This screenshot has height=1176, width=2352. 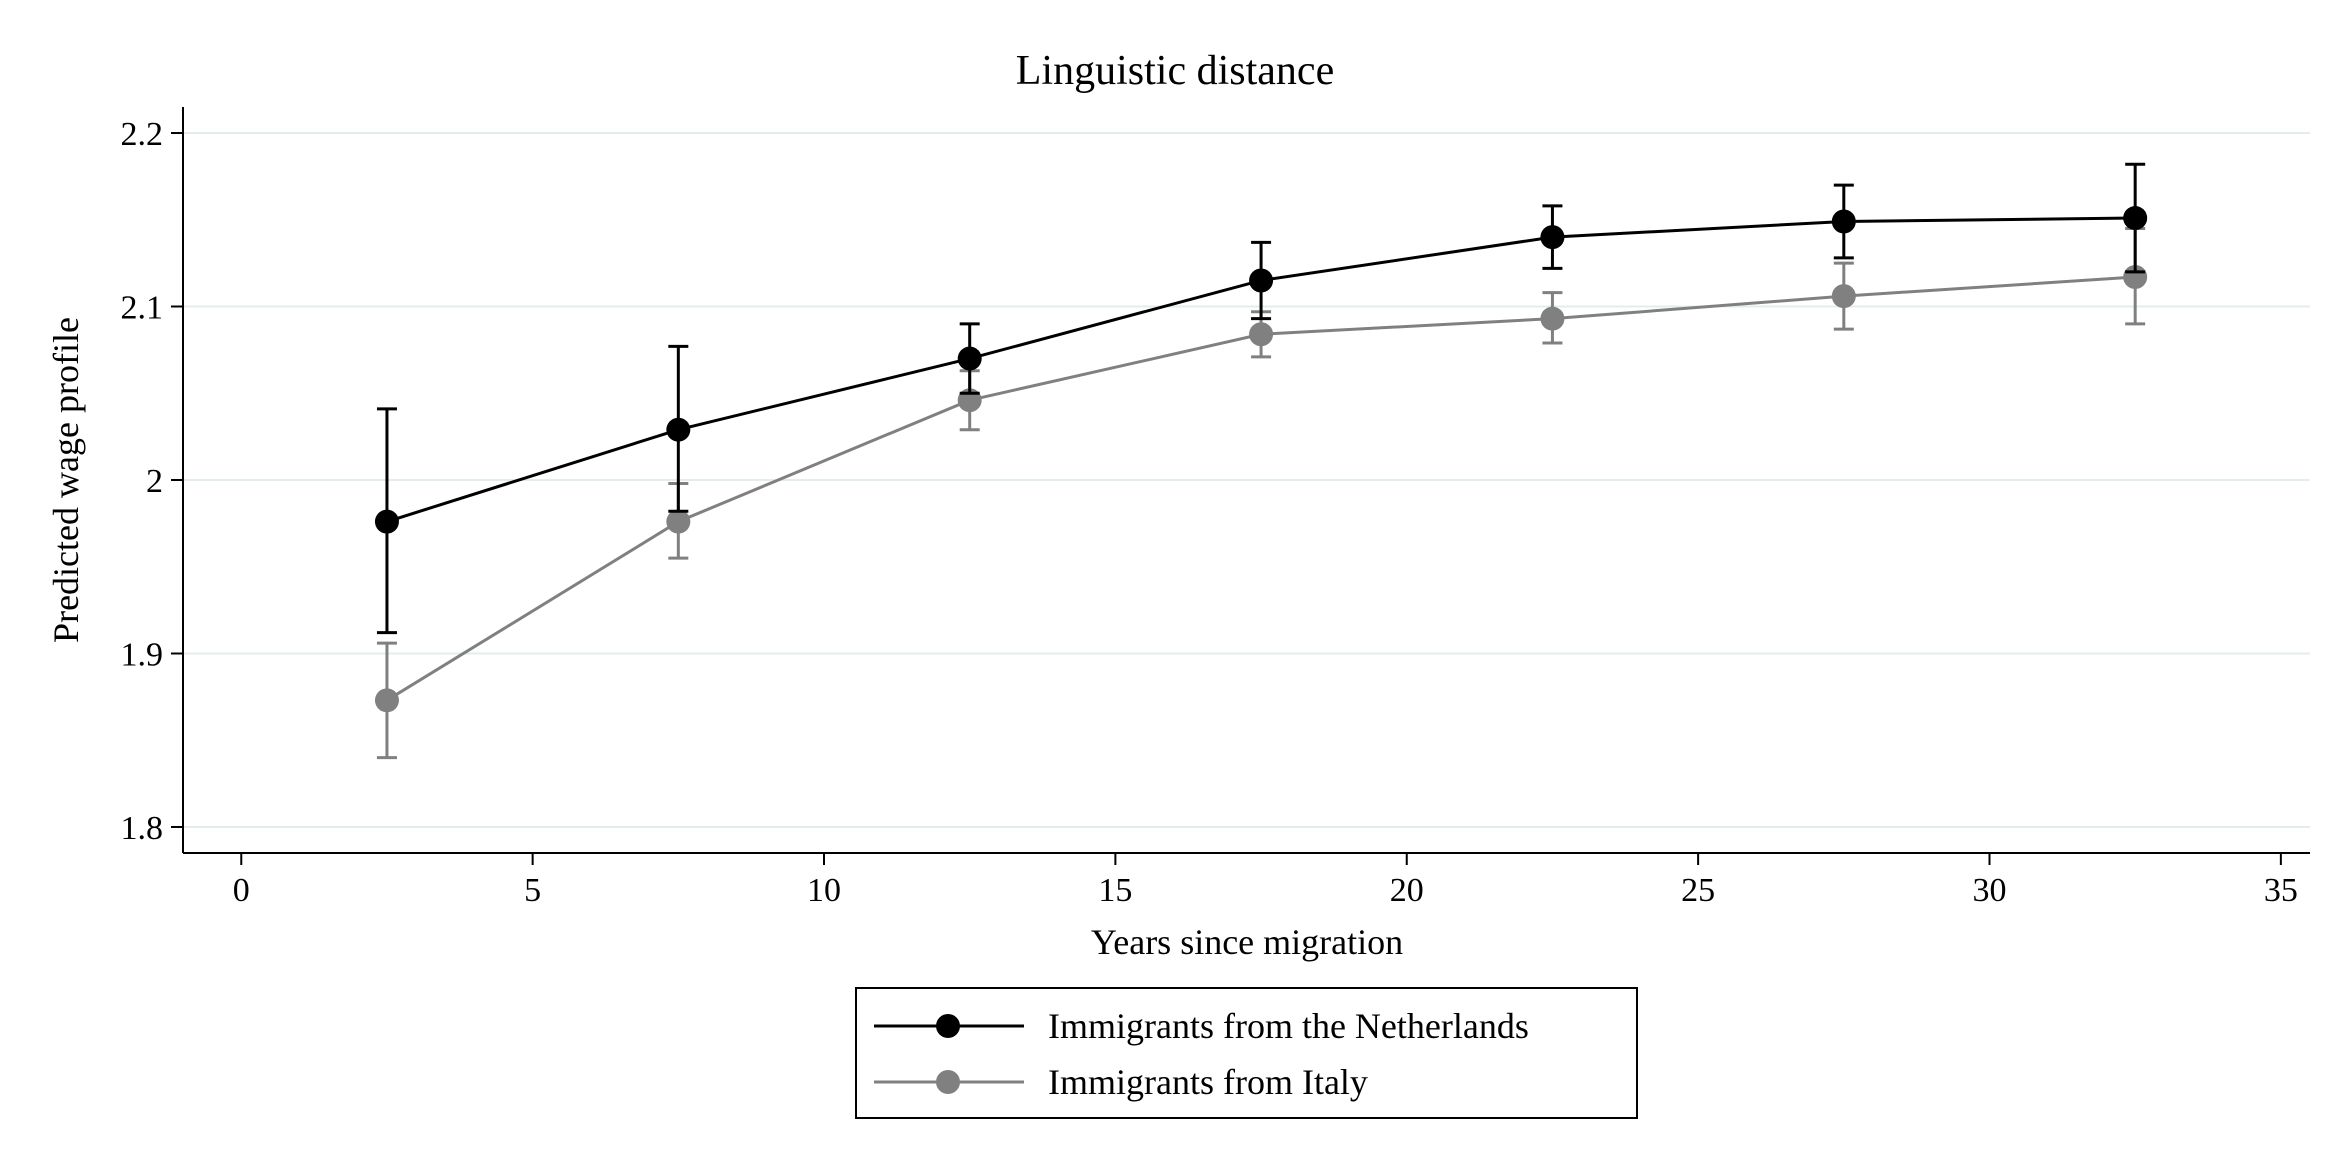 I want to click on x-tick-label-7: 35, so click(x=2281, y=890).